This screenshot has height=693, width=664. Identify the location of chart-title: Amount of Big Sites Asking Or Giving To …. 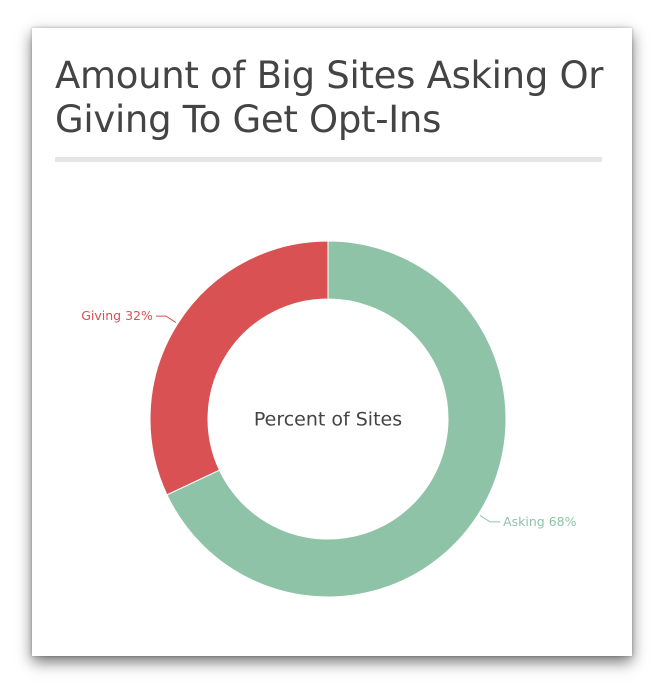
(329, 97).